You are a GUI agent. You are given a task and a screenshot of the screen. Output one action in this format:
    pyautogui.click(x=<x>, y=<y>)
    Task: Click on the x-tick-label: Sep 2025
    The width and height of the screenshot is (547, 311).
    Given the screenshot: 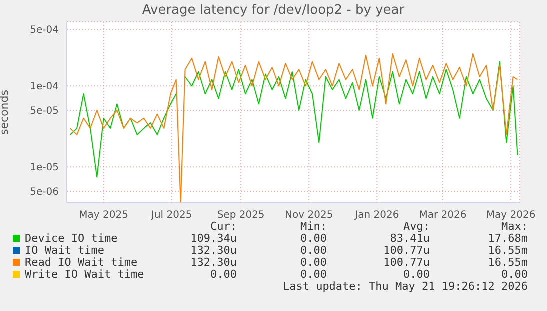 What is the action you would take?
    pyautogui.click(x=241, y=216)
    